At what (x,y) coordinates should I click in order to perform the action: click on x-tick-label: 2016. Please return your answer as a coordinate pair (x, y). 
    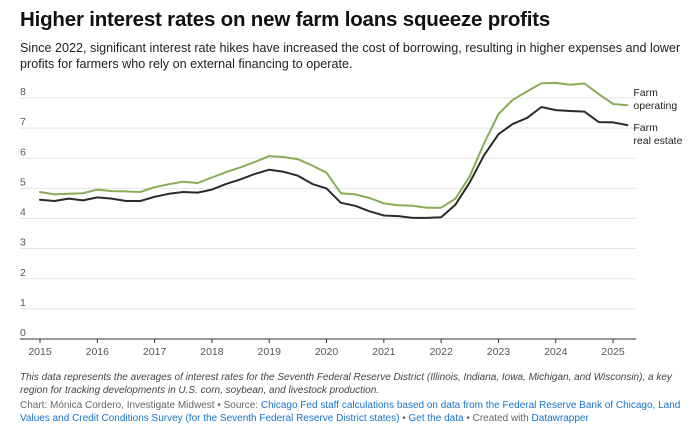
    Looking at the image, I should click on (98, 352).